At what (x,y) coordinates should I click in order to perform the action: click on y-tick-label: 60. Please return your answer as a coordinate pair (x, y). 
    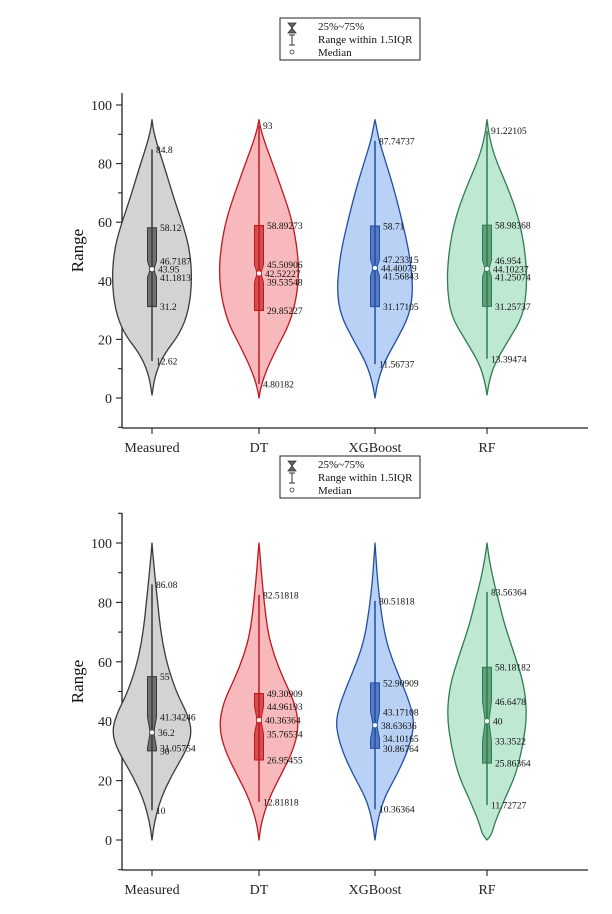
    Looking at the image, I should click on (105, 223).